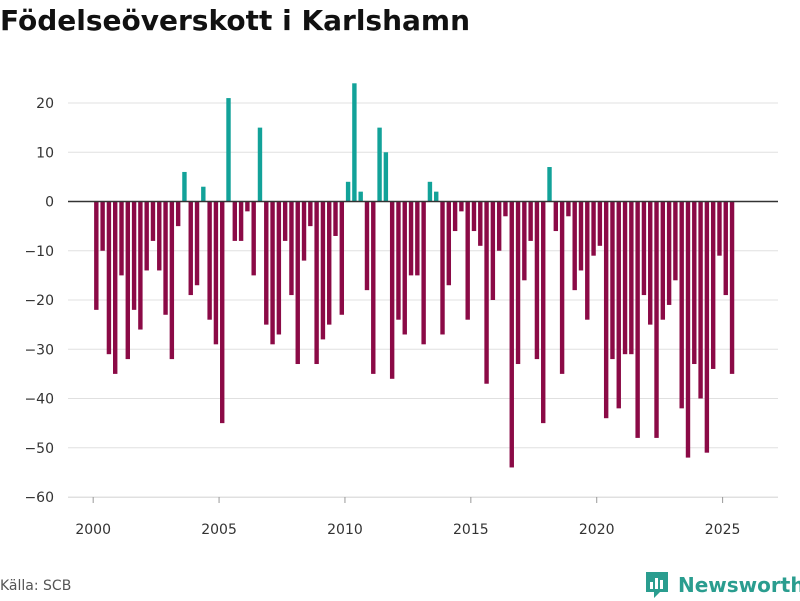  I want to click on bar-2009-q4, so click(342, 258).